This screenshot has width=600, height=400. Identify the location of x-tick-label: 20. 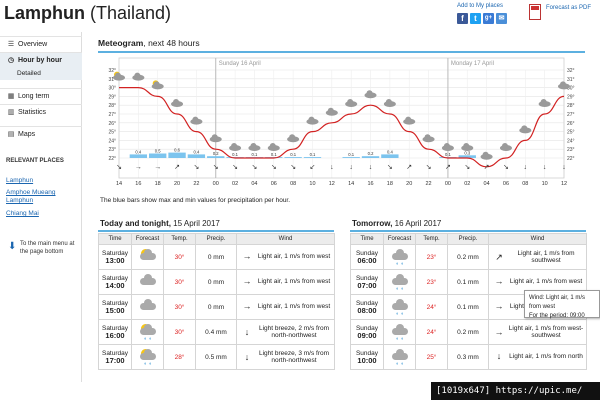
(409, 184).